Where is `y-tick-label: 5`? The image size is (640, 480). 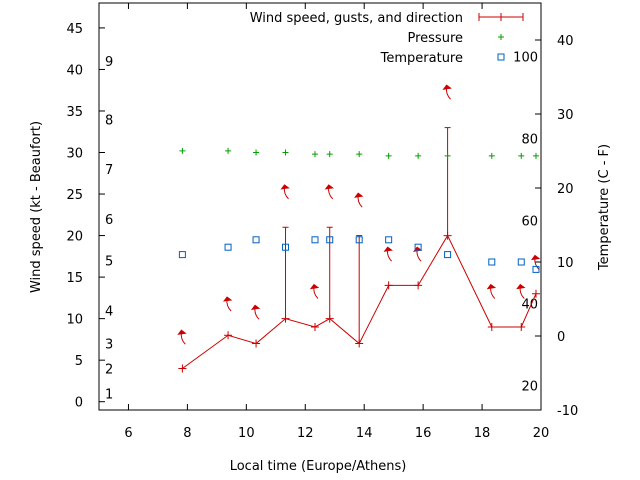
y-tick-label: 5 is located at coordinates (79, 361).